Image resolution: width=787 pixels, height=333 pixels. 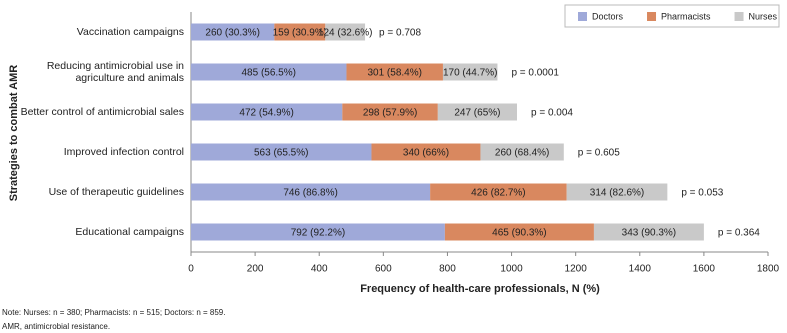 I want to click on legend-label: Doctors, so click(x=608, y=16).